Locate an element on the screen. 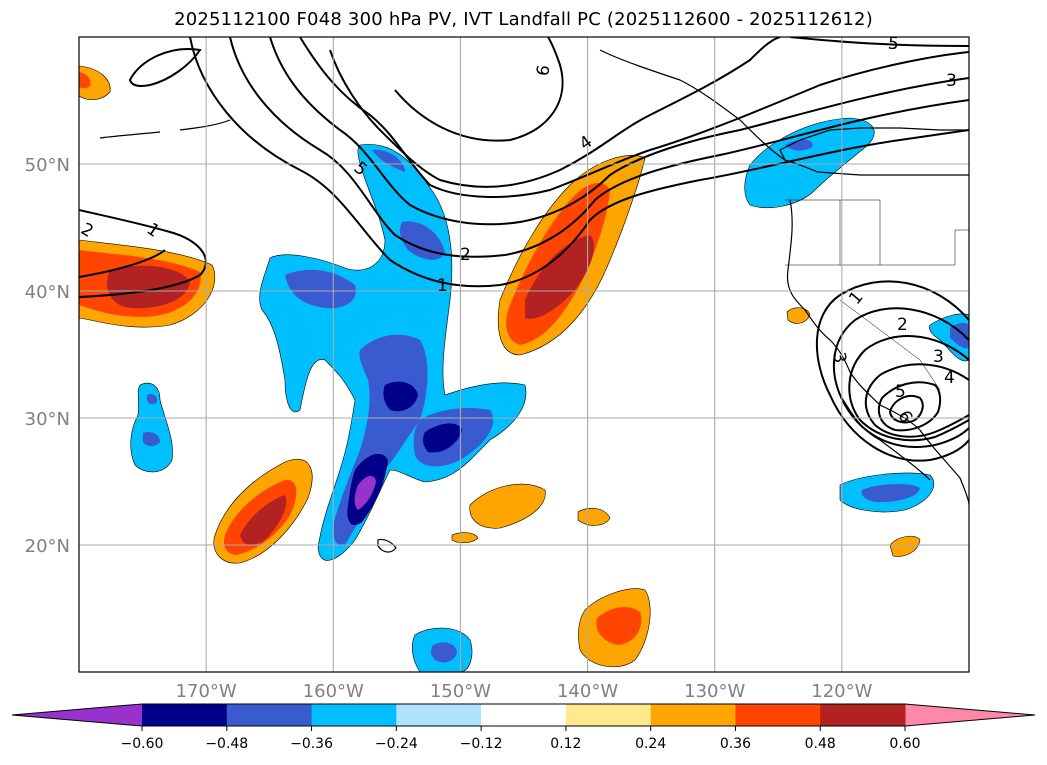 This screenshot has height=765, width=1047. shade-top-left-positive-core is located at coordinates (85, 80).